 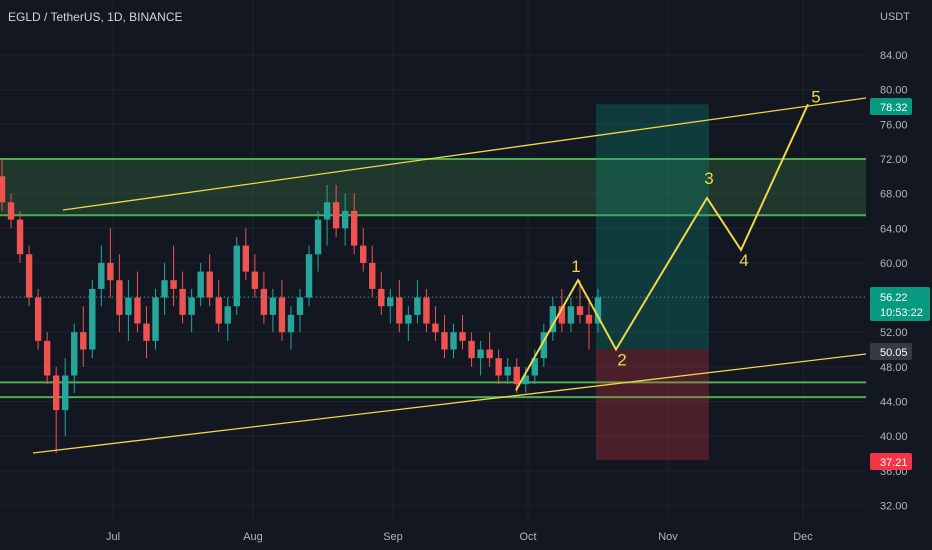 I want to click on target-price-tag: 78.32, so click(x=891, y=106).